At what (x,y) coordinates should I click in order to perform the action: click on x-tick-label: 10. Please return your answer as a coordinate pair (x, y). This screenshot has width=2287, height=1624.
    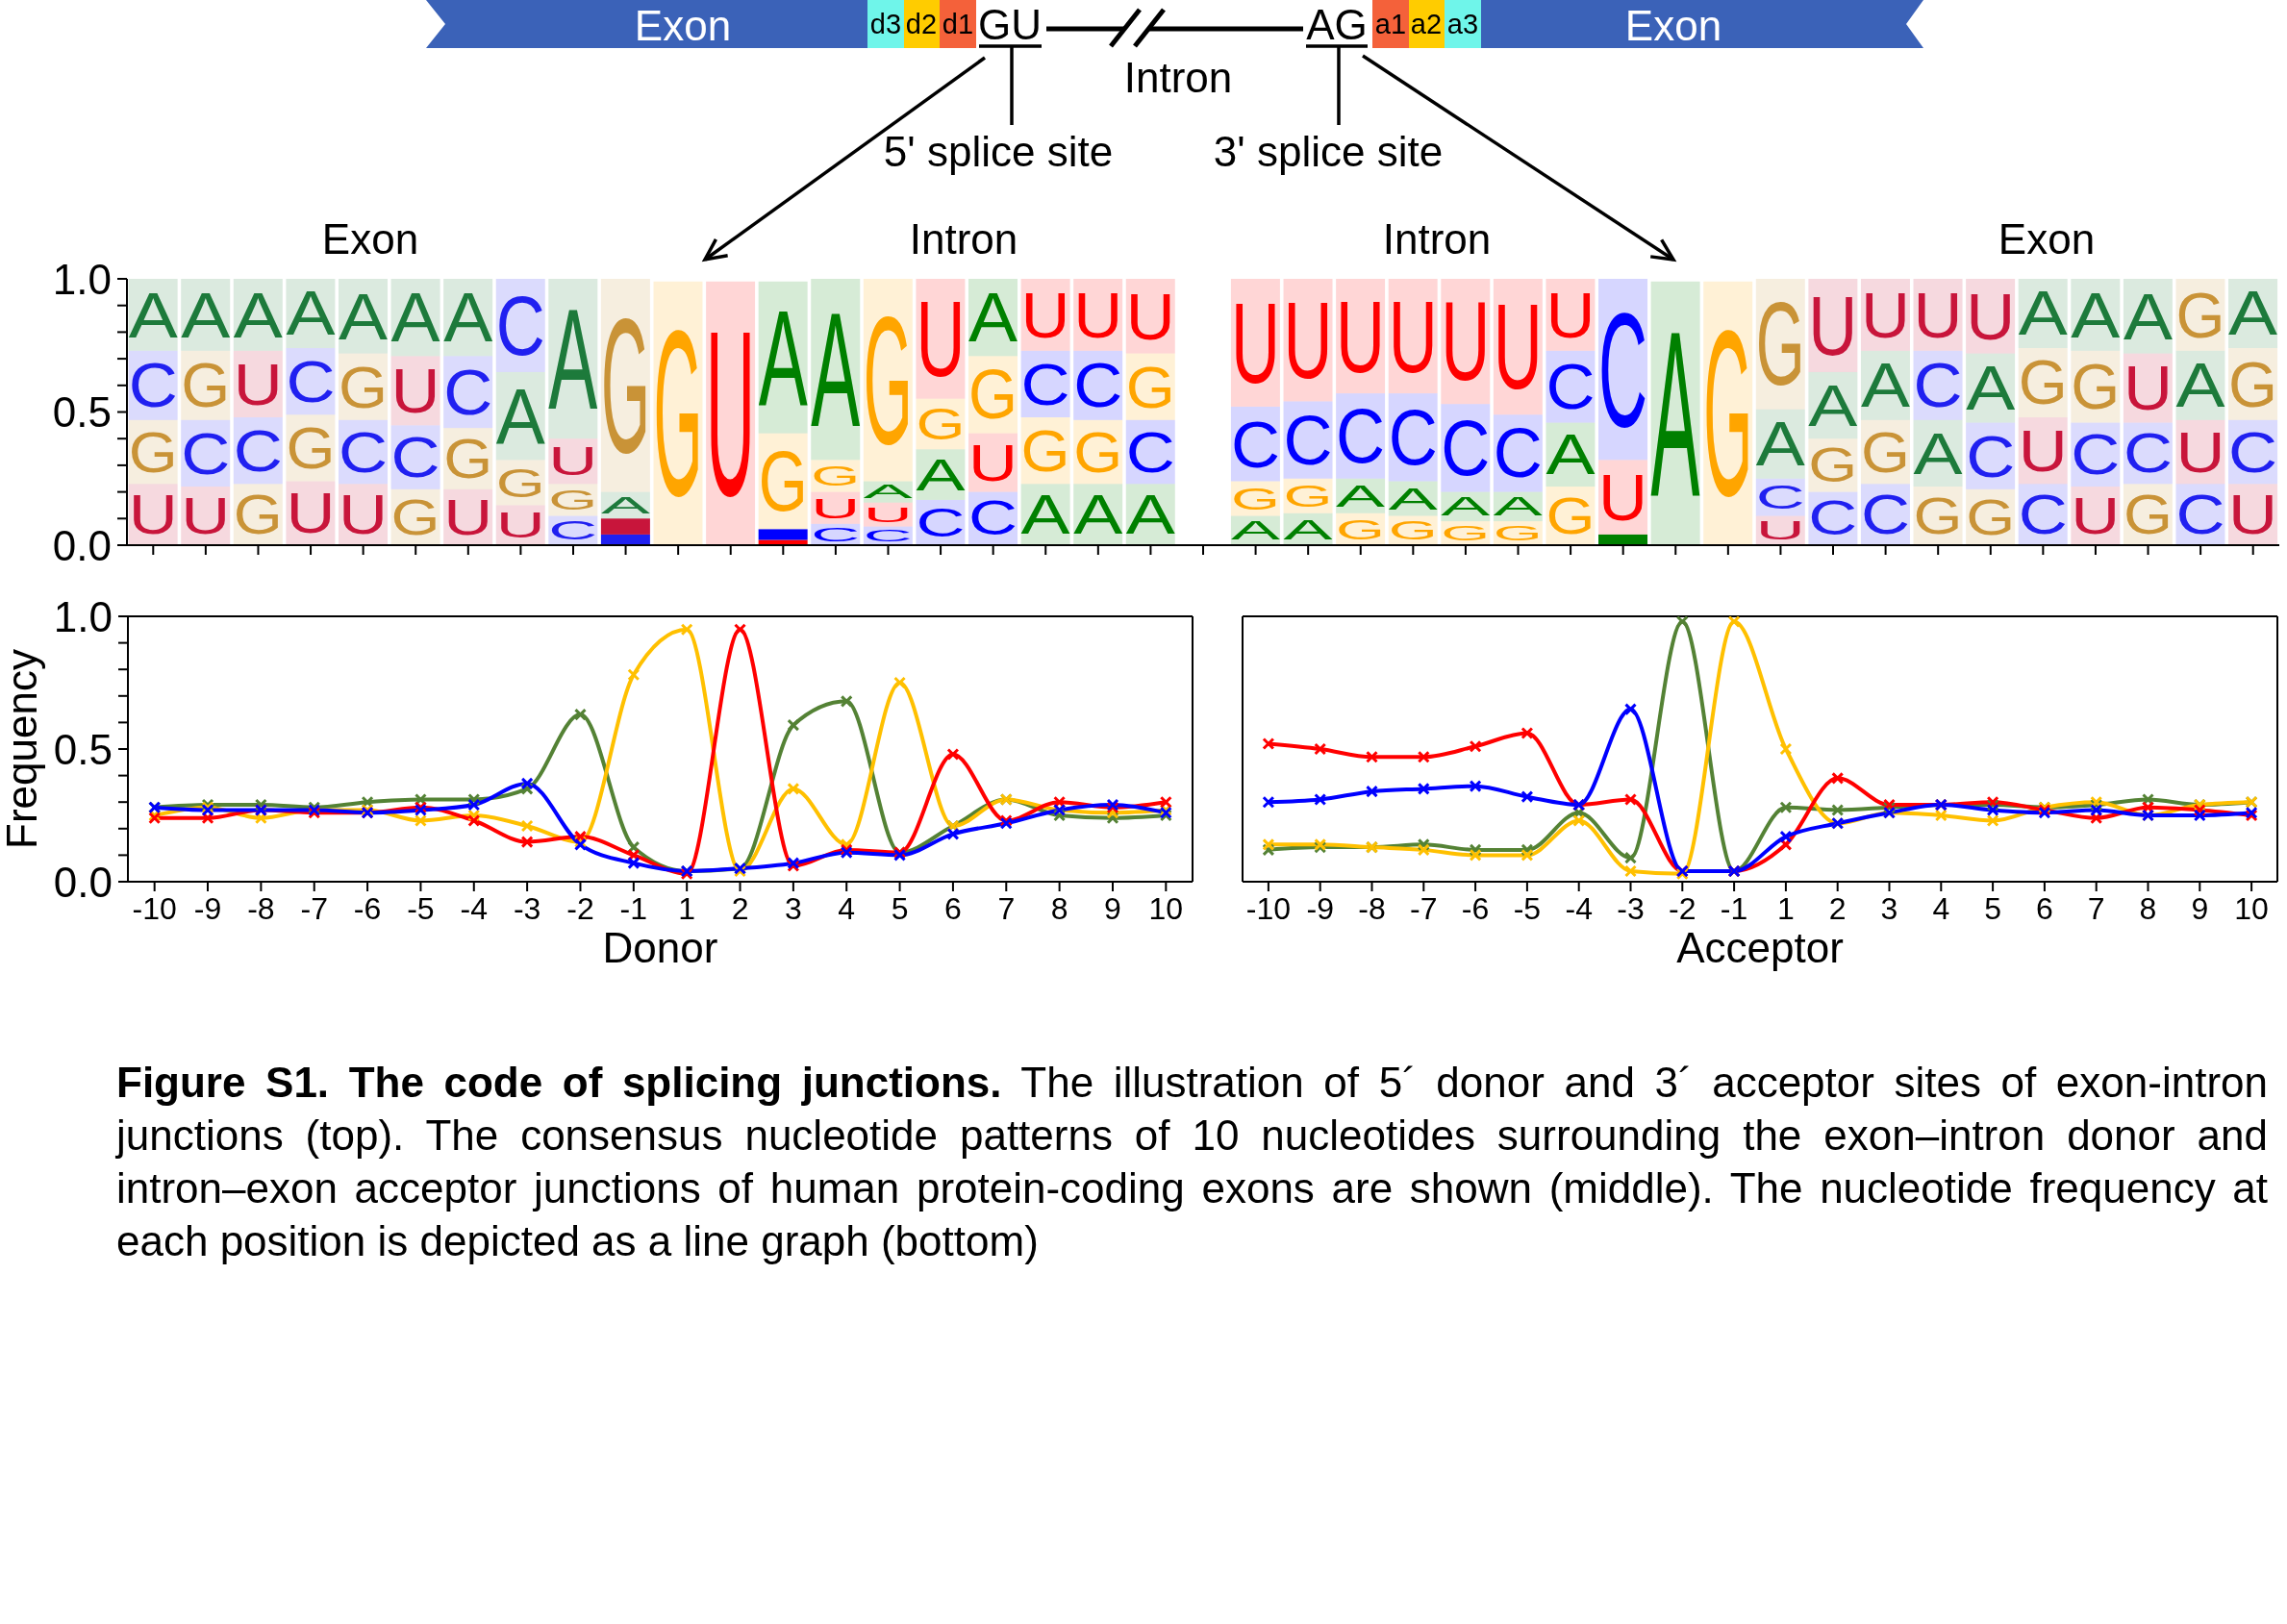
    Looking at the image, I should click on (2251, 908).